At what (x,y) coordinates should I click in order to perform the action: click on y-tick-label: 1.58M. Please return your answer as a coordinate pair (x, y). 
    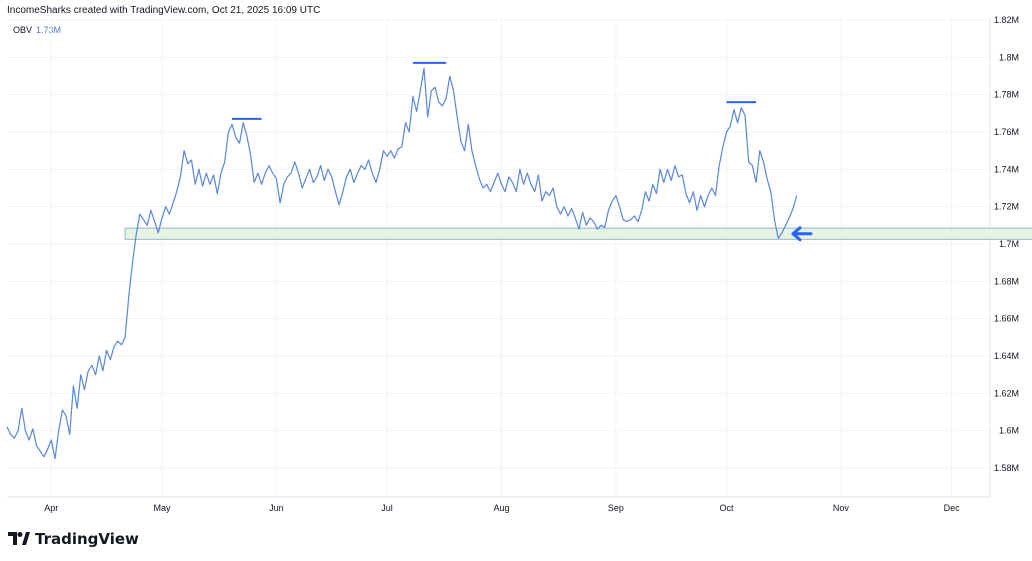
    Looking at the image, I should click on (1006, 468).